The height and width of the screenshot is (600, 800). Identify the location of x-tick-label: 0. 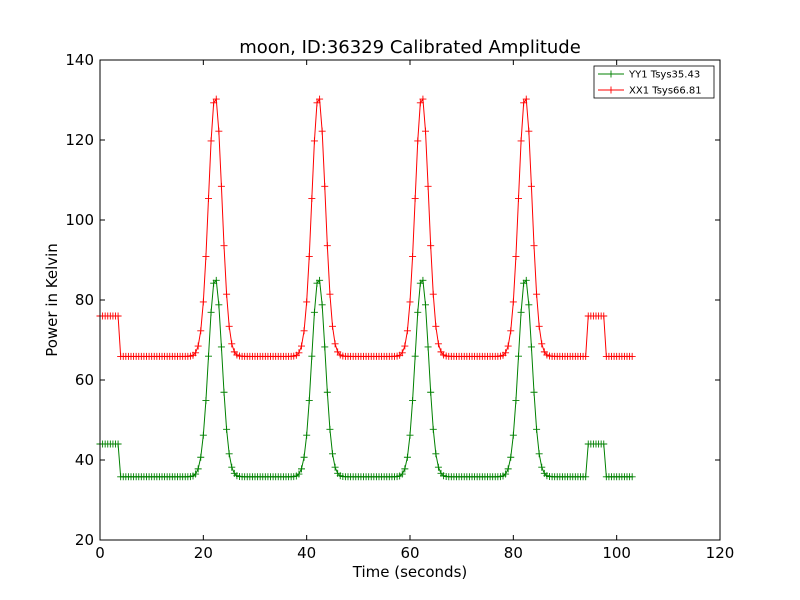
(100, 553).